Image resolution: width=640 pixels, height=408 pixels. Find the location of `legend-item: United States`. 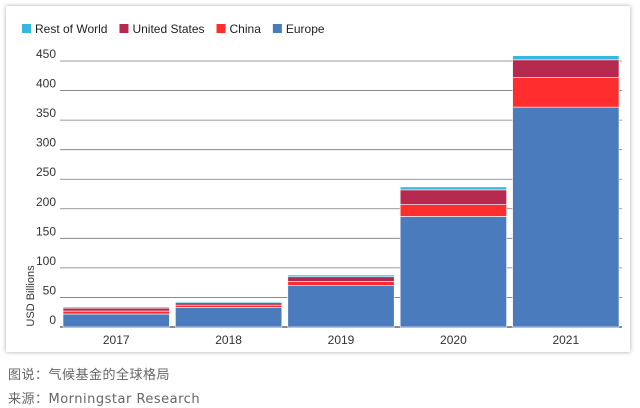

legend-item: United States is located at coordinates (162, 29).